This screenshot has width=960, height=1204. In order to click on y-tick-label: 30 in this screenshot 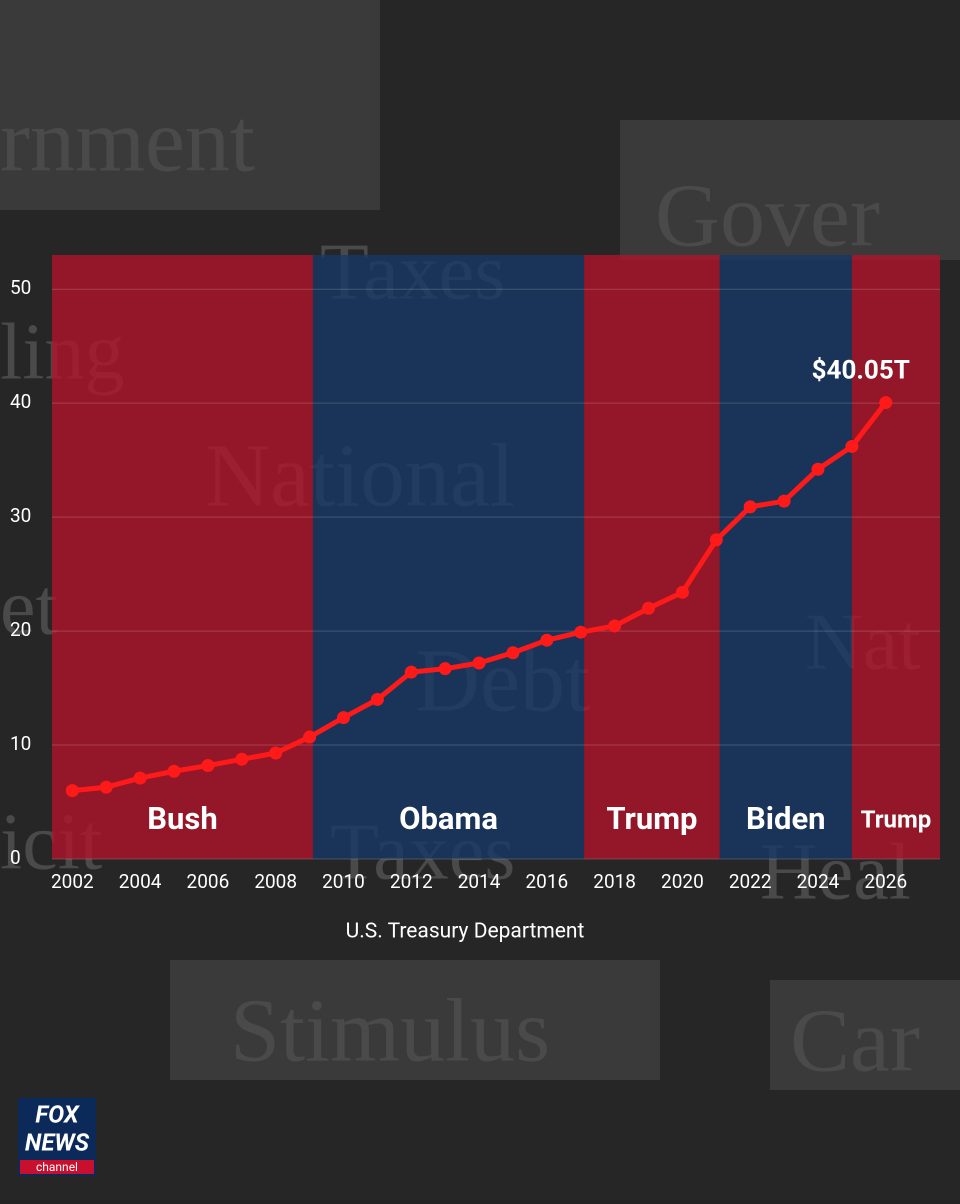, I will do `click(20, 515)`.